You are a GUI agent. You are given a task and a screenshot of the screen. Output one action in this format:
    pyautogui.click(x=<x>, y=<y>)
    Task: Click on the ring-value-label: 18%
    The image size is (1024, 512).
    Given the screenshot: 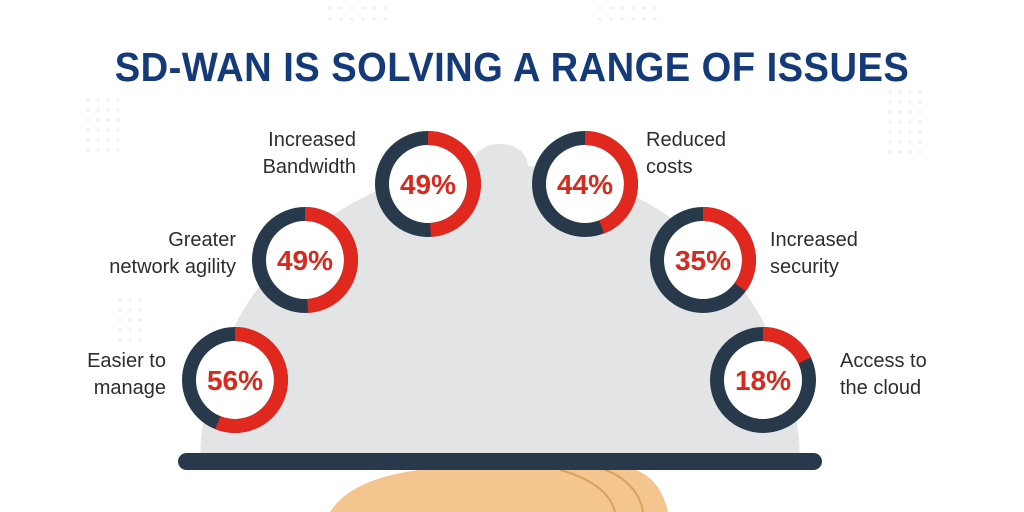 What is the action you would take?
    pyautogui.click(x=763, y=380)
    